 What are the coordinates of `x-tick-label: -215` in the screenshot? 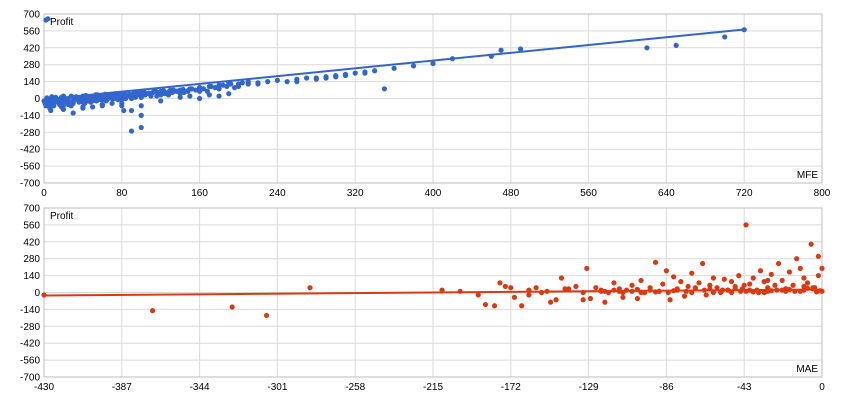 It's located at (433, 387).